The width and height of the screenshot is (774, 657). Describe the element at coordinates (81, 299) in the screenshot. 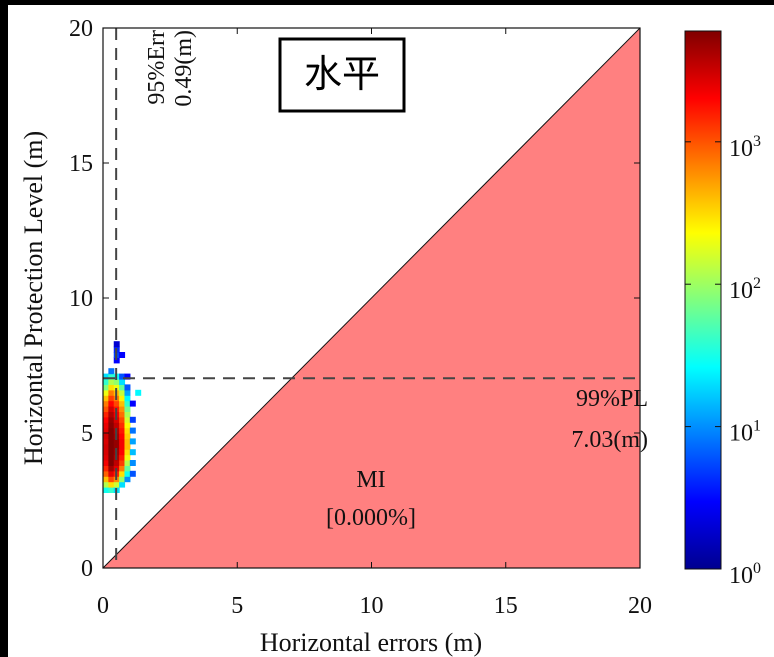

I see `y-tick-label: 10` at that location.